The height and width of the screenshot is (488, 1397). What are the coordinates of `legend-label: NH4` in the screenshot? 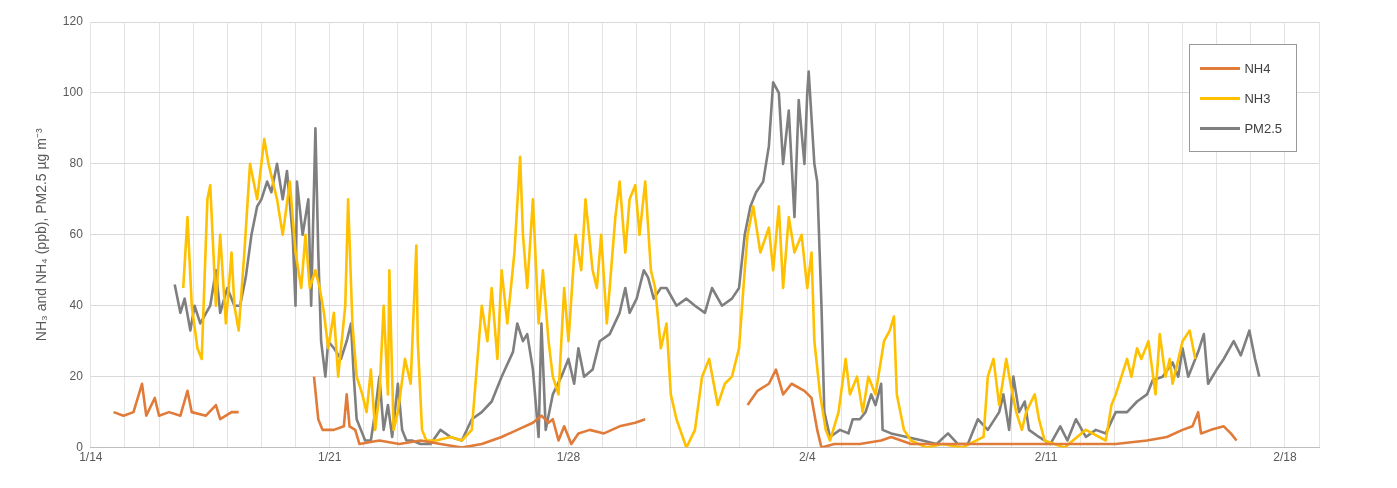 It's located at (1257, 68).